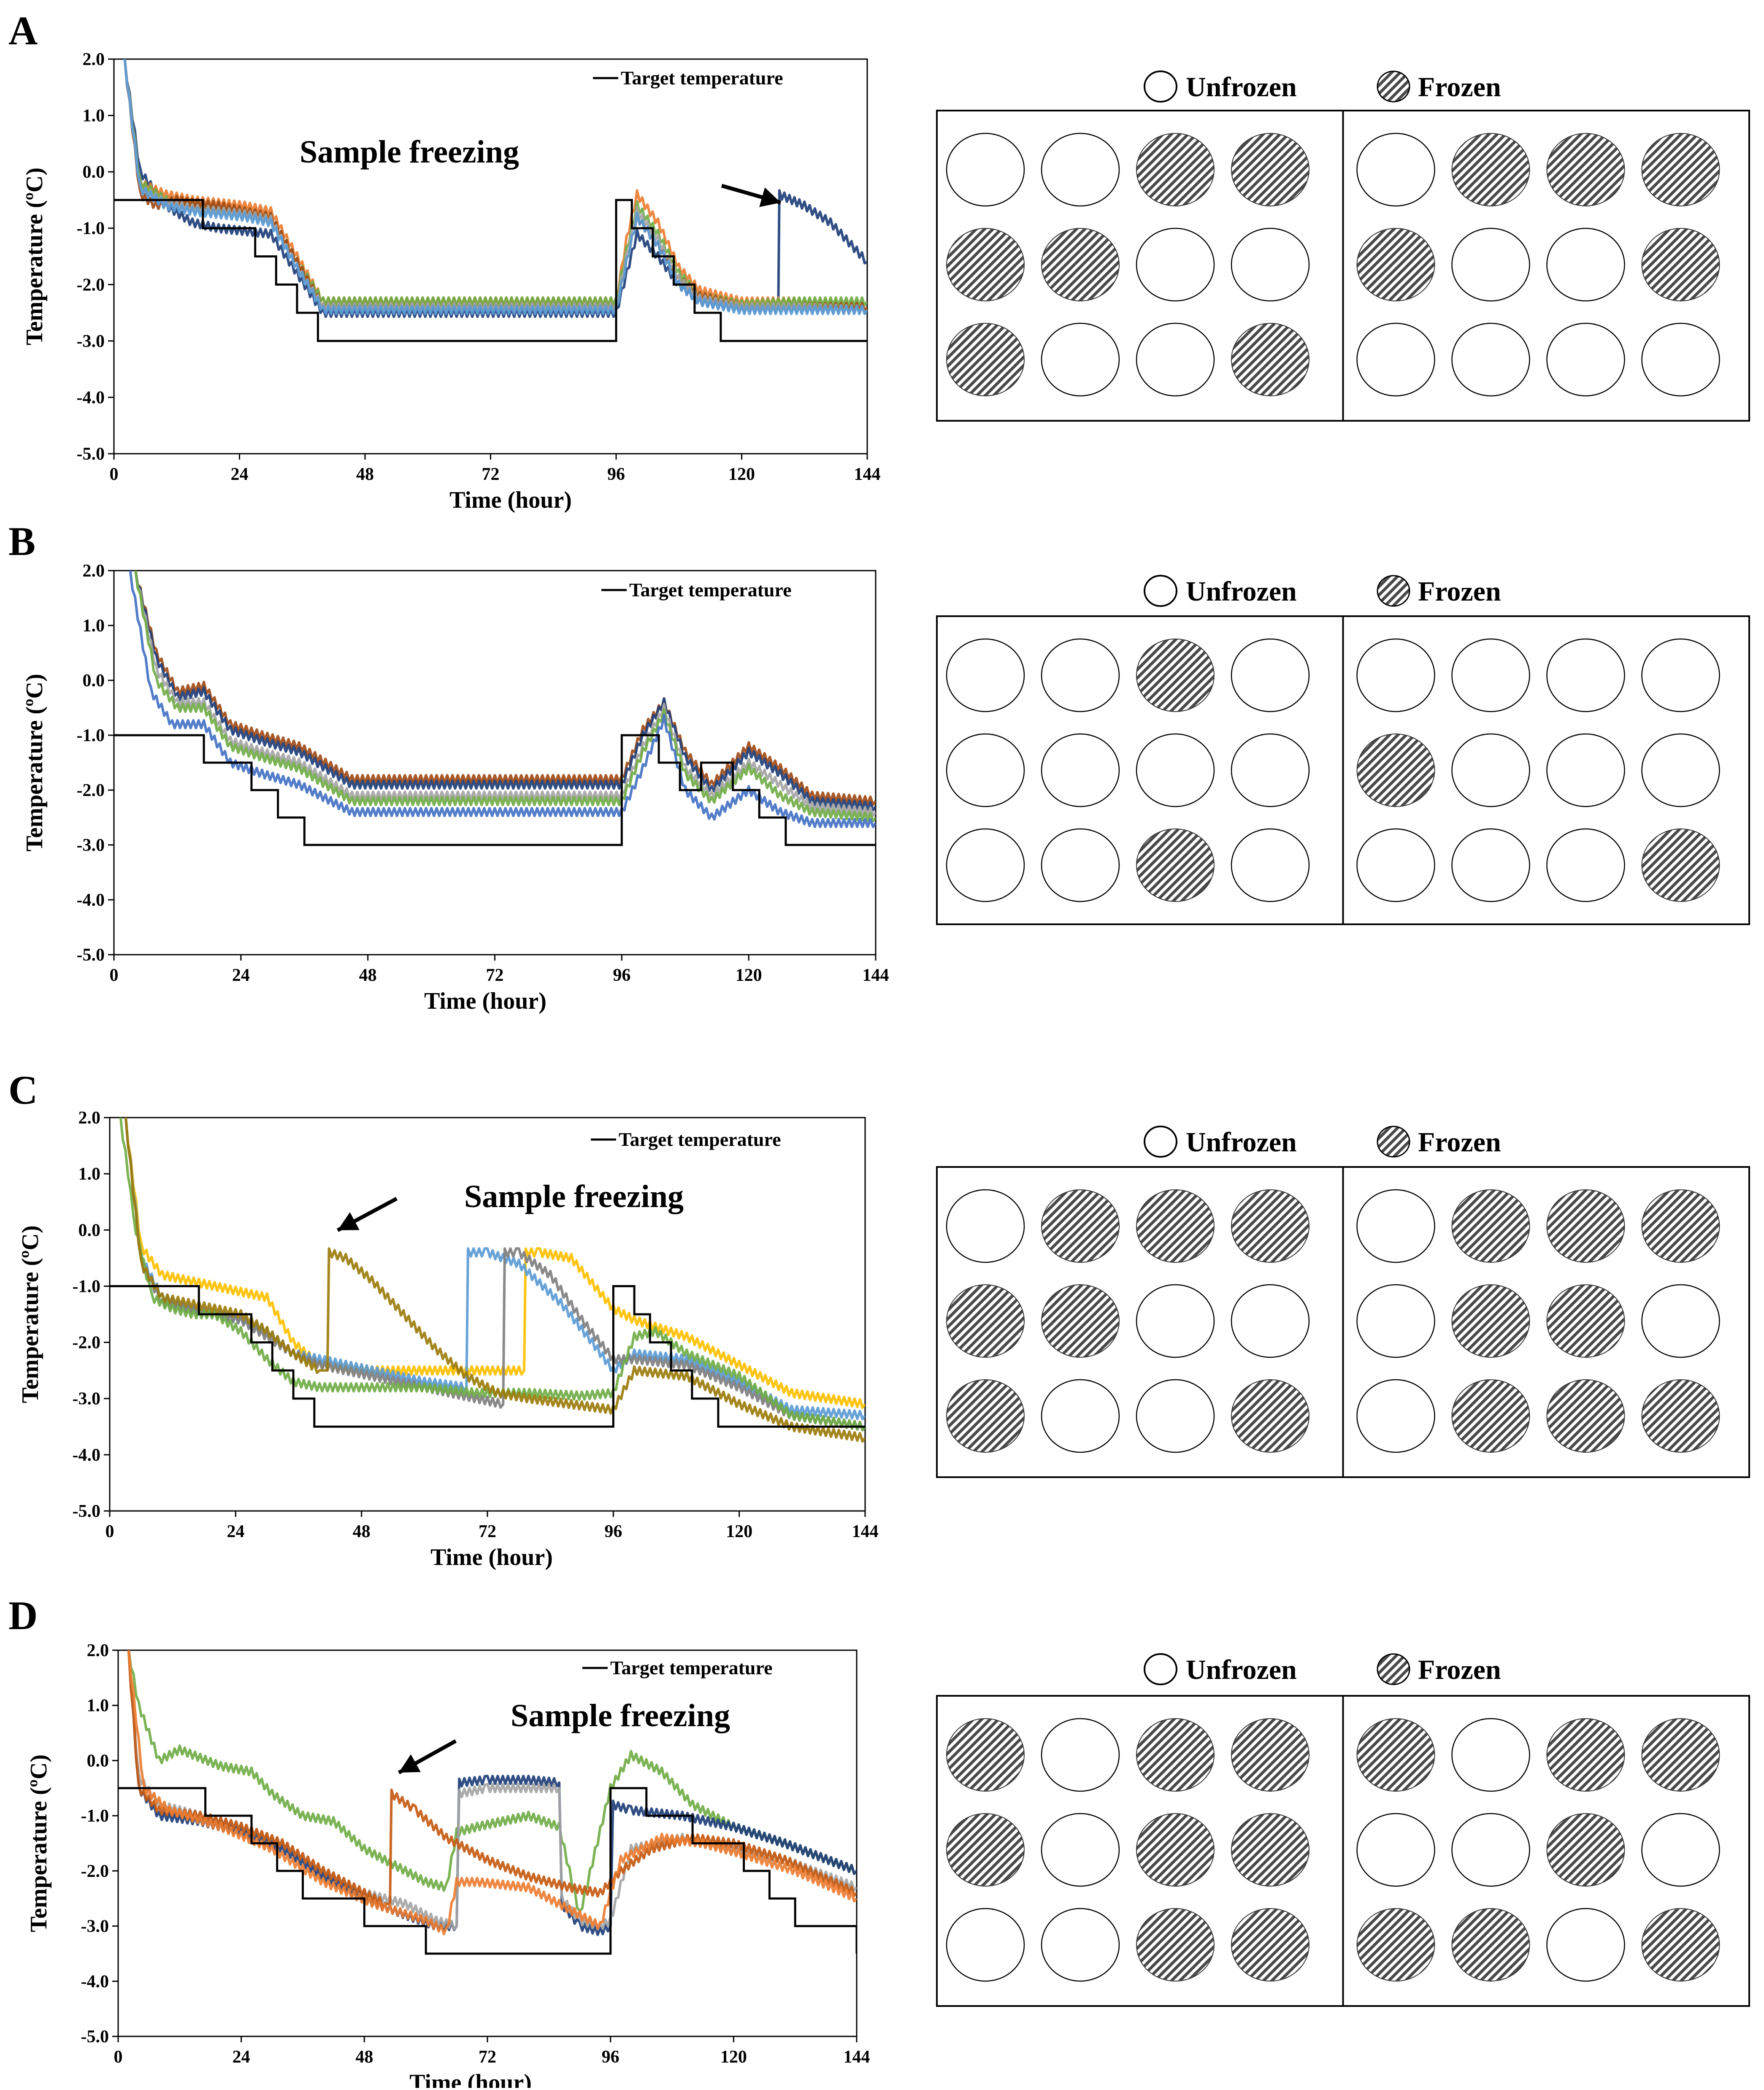  Describe the element at coordinates (89, 1118) in the screenshot. I see `y-tick-label: 2.0` at that location.